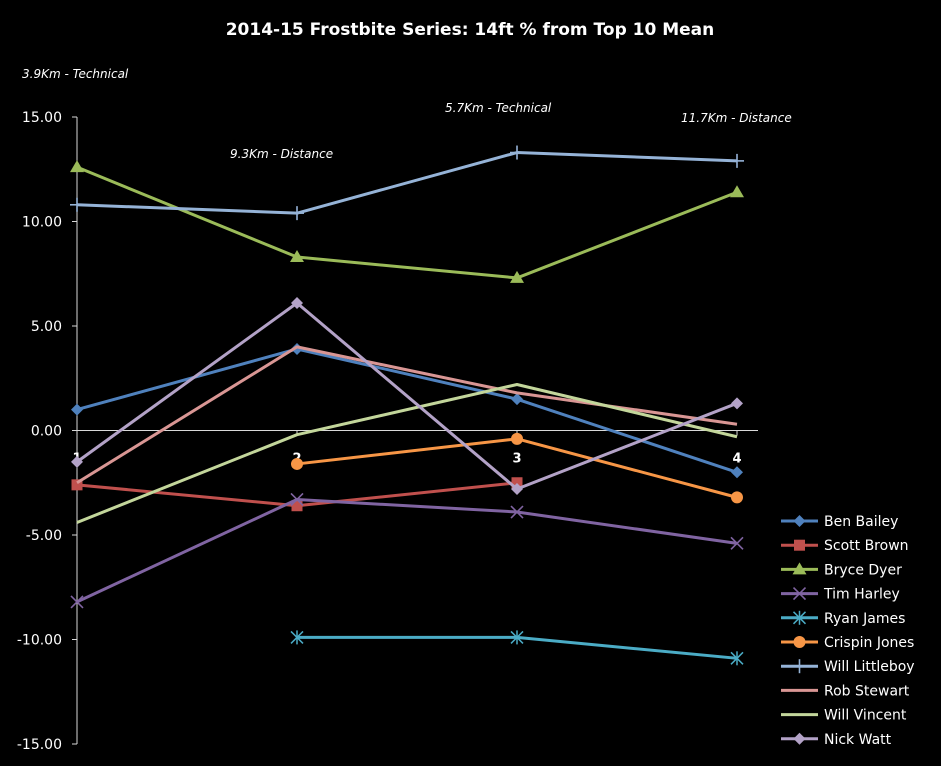 The width and height of the screenshot is (941, 766). I want to click on legend-item-ryan-james: Ryan James, so click(843, 618).